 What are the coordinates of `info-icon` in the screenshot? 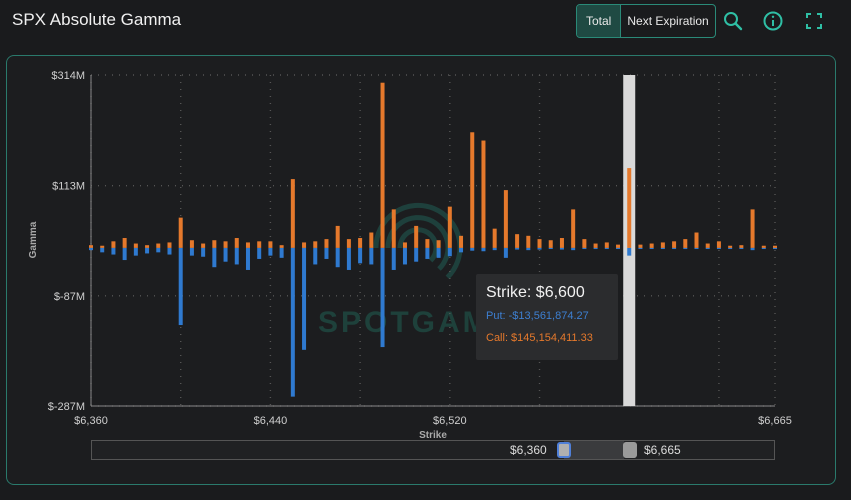 It's located at (773, 21).